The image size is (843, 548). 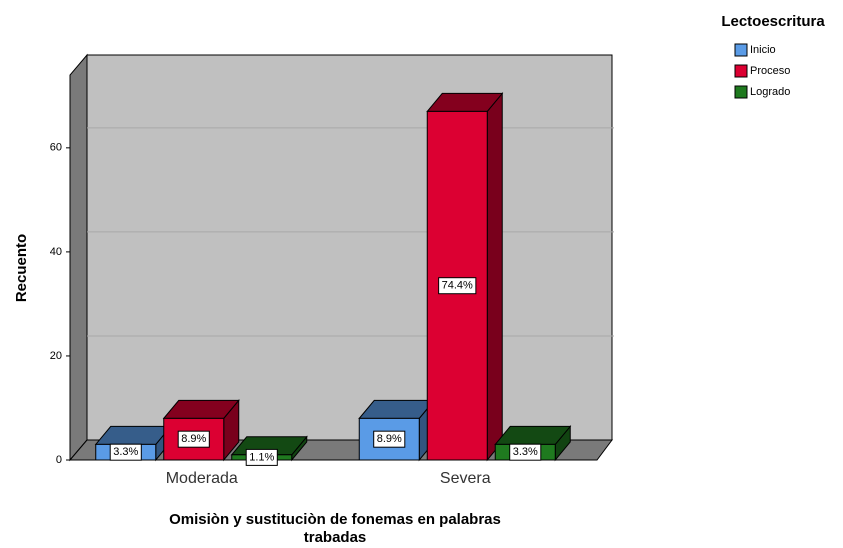 What do you see at coordinates (21, 268) in the screenshot?
I see `y-axis-title: Recuento` at bounding box center [21, 268].